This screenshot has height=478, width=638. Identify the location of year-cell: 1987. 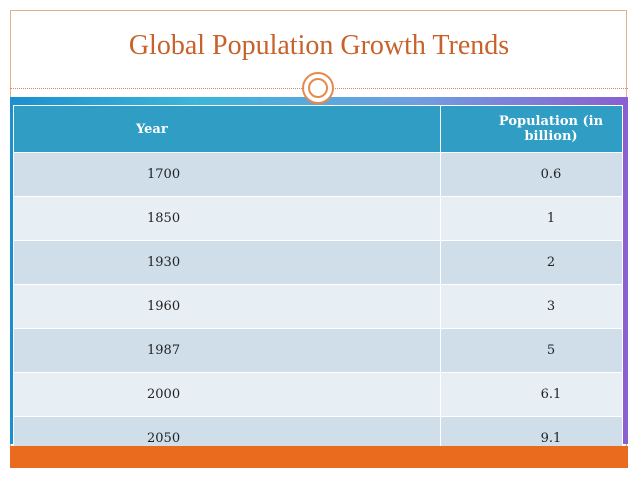
(227, 350).